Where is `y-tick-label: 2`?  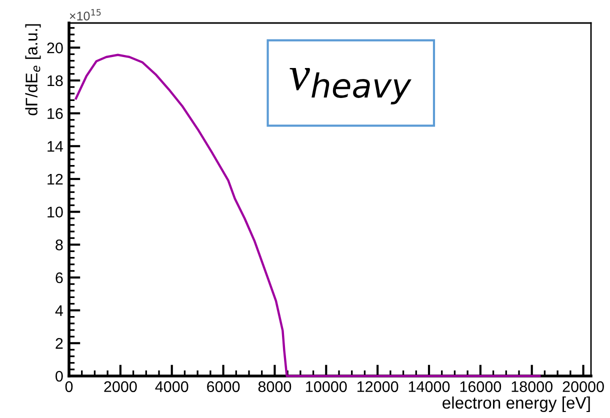
y-tick-label: 2 is located at coordinates (59, 343).